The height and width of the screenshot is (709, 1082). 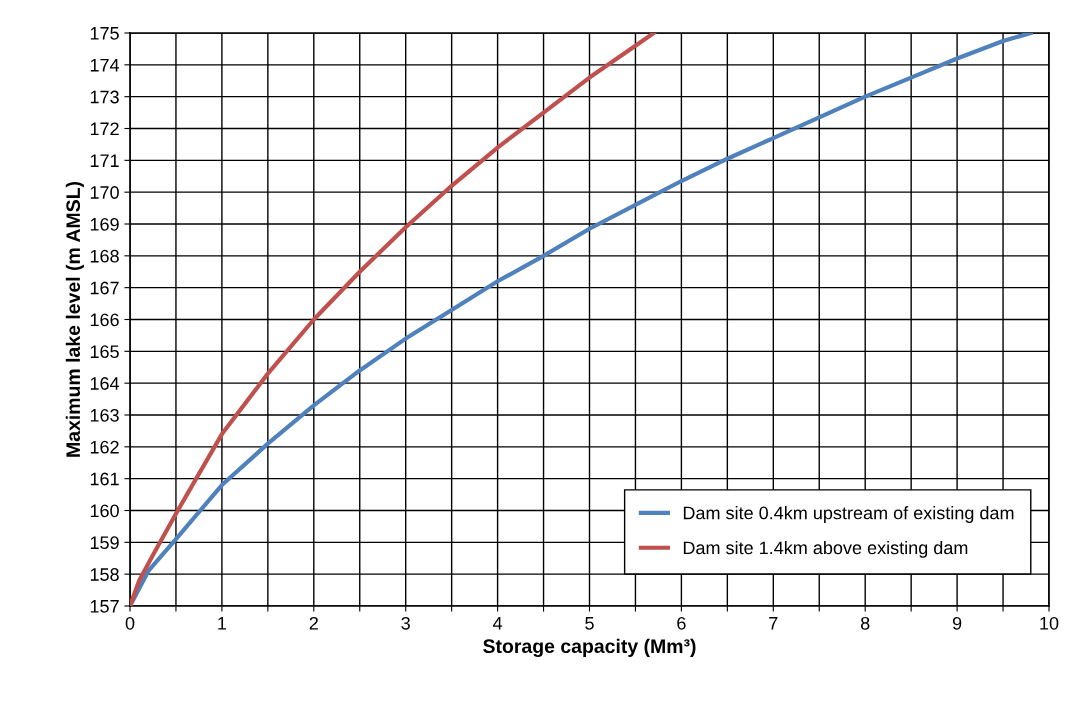 What do you see at coordinates (825, 549) in the screenshot?
I see `legend-label: Dam site 1.4km above existing dam` at bounding box center [825, 549].